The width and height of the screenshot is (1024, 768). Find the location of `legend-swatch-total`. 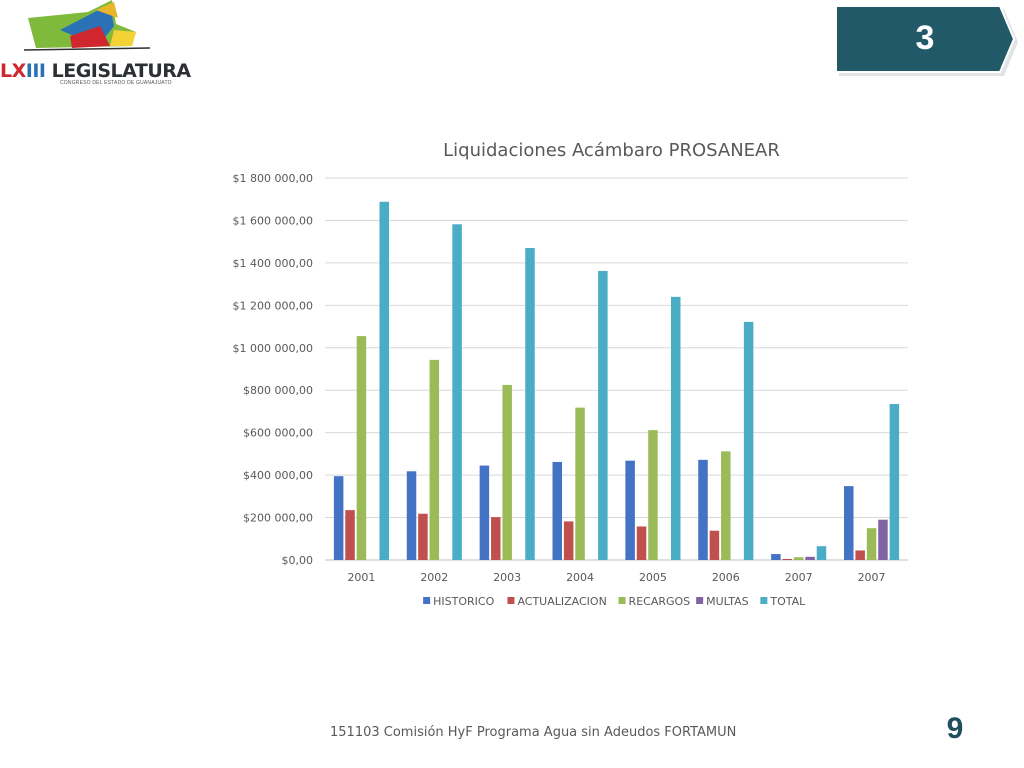

legend-swatch-total is located at coordinates (764, 600).